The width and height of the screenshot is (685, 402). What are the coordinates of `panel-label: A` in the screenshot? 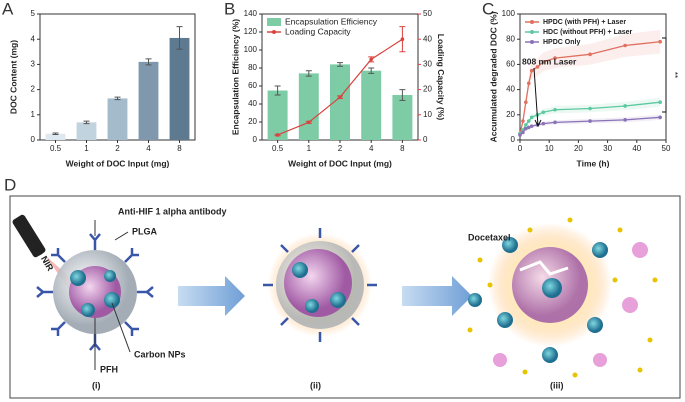 It's located at (8, 9).